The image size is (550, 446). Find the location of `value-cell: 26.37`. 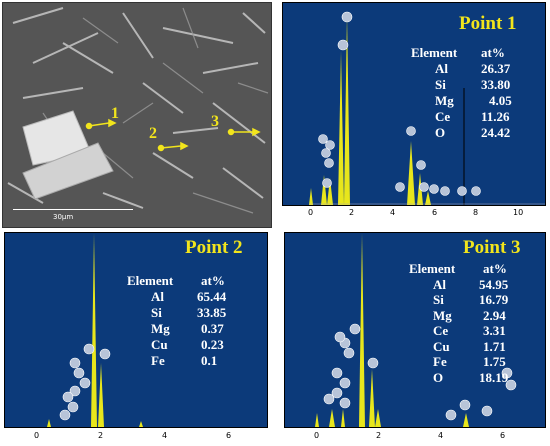

value-cell: 26.37 is located at coordinates (496, 68).